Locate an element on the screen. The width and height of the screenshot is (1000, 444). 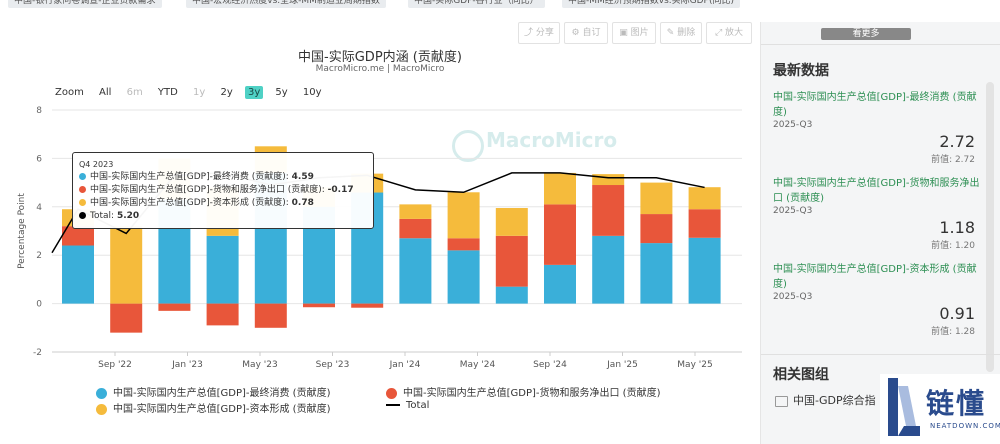
y-tick-label: 8 is located at coordinates (39, 111).